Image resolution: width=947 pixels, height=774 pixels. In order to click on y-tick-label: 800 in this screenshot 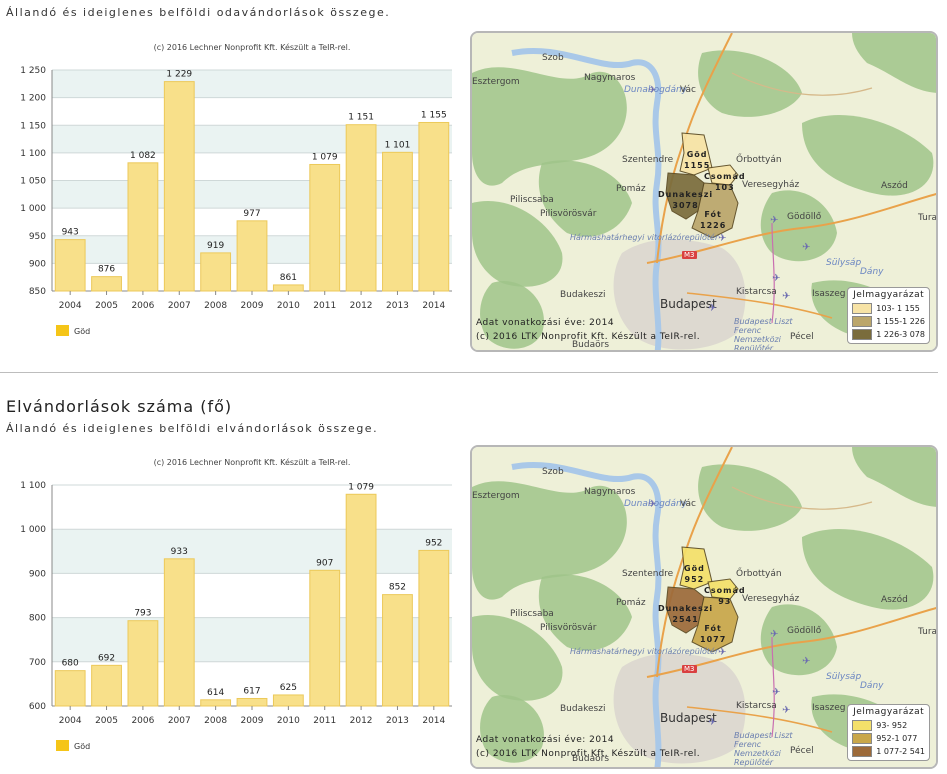, I will do `click(37, 619)`.